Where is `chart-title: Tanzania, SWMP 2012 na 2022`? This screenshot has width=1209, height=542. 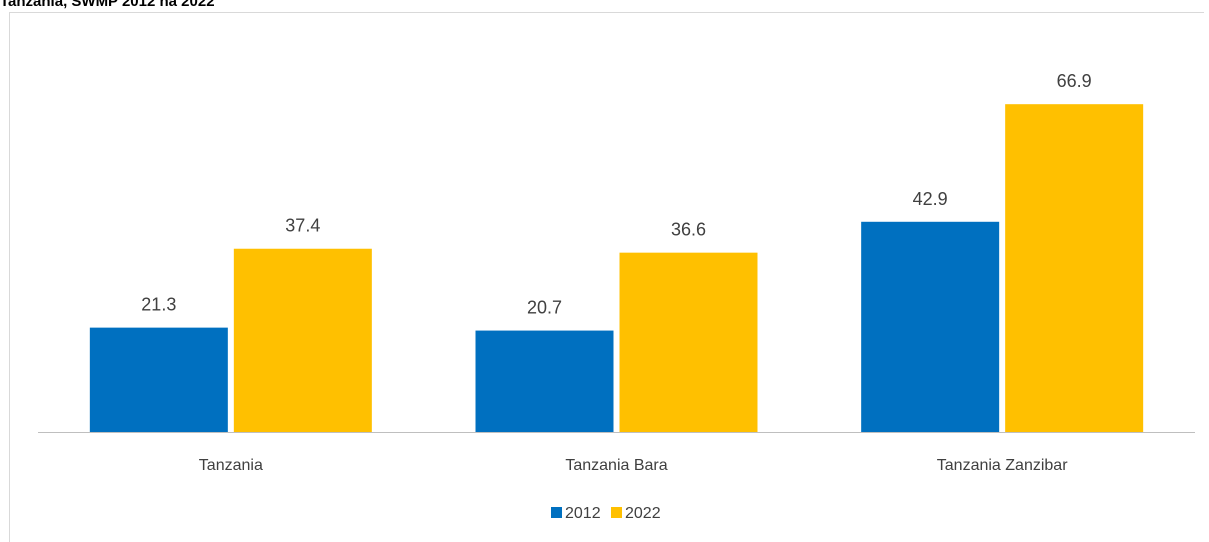 chart-title: Tanzania, SWMP 2012 na 2022 is located at coordinates (107, 5).